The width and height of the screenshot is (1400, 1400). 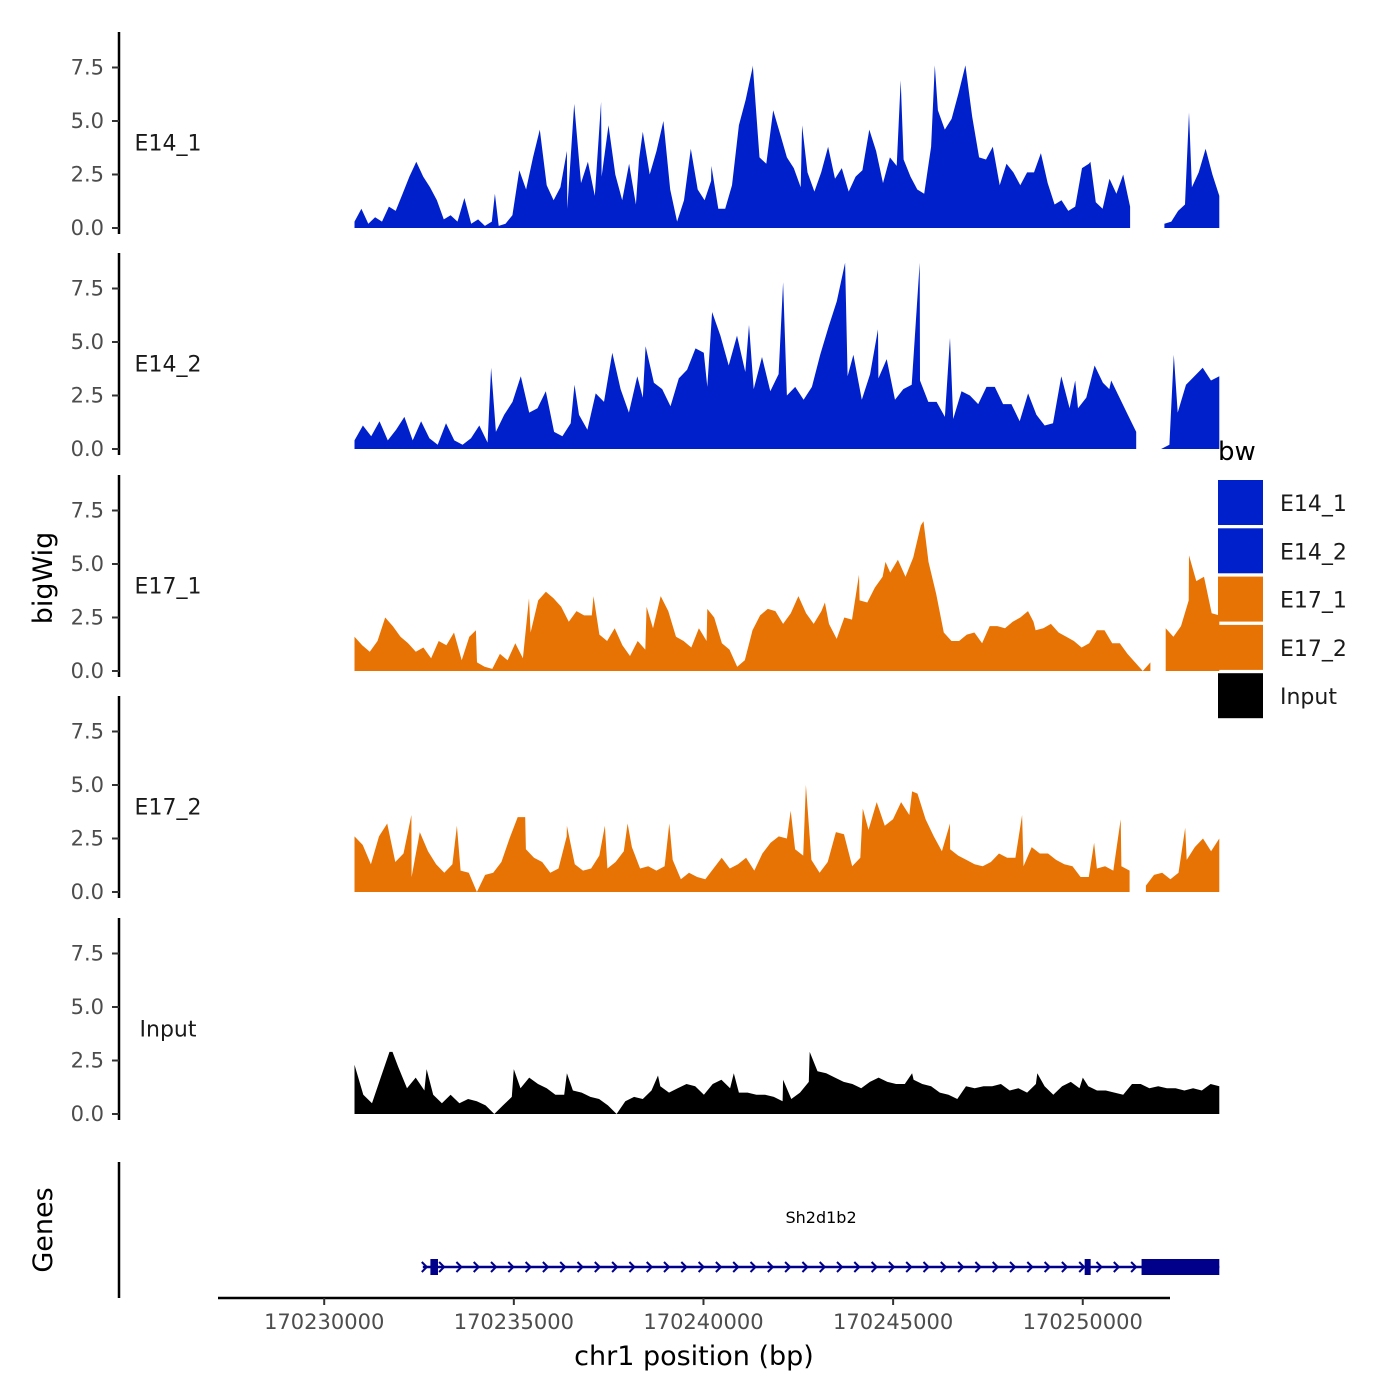 I want to click on track-label: E14_1, so click(x=168, y=143).